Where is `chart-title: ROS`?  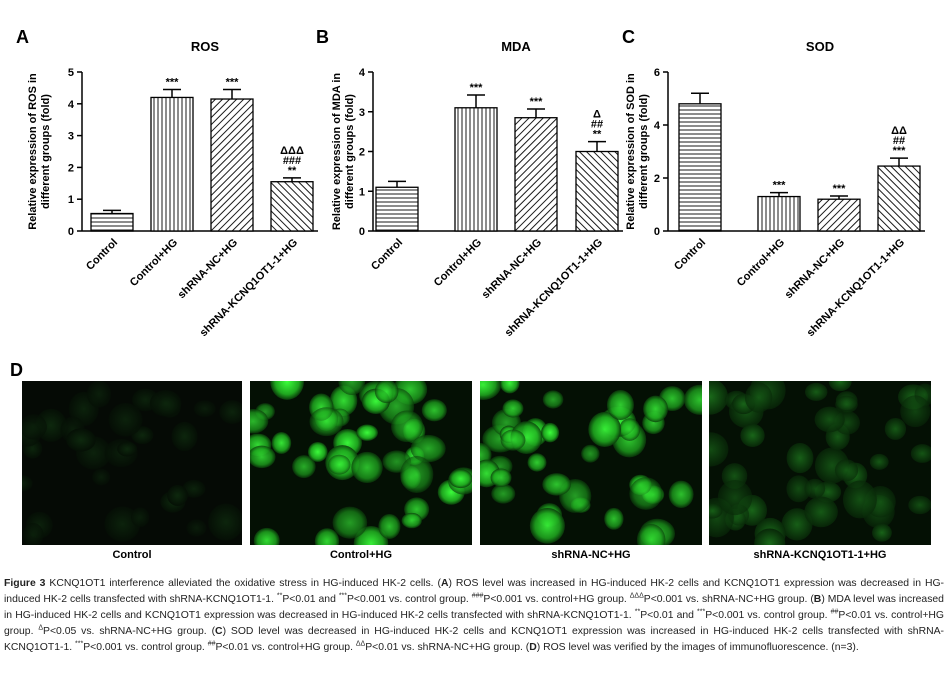 chart-title: ROS is located at coordinates (205, 46).